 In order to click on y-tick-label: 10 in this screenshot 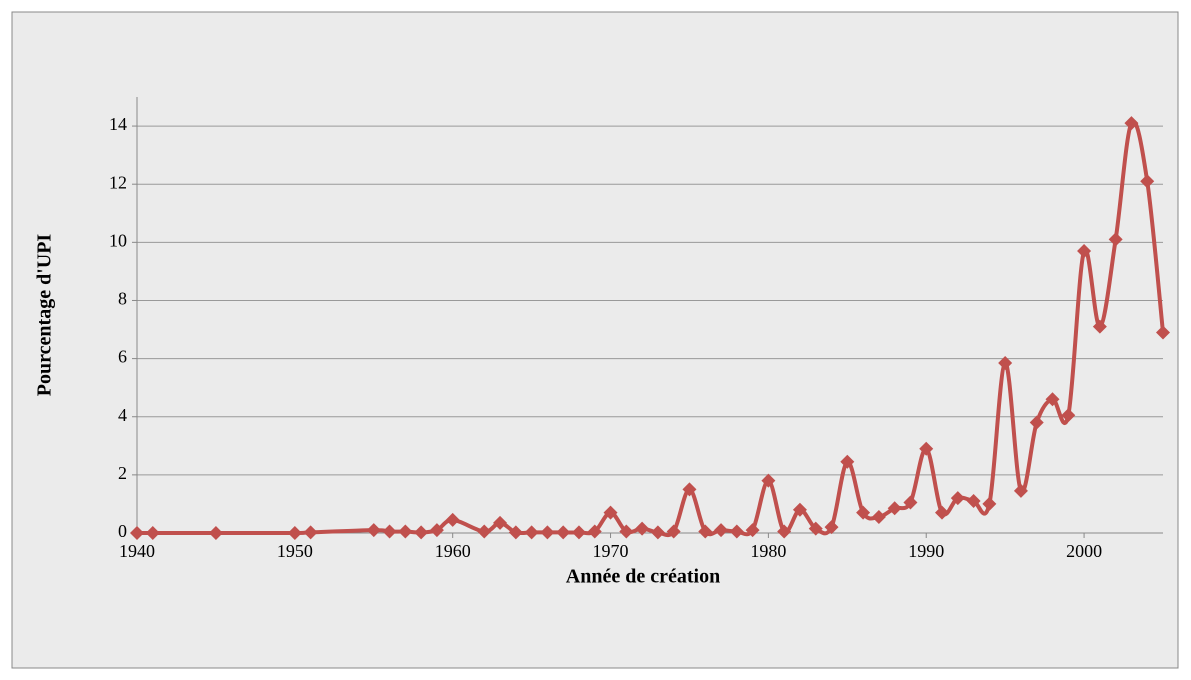, I will do `click(118, 240)`.